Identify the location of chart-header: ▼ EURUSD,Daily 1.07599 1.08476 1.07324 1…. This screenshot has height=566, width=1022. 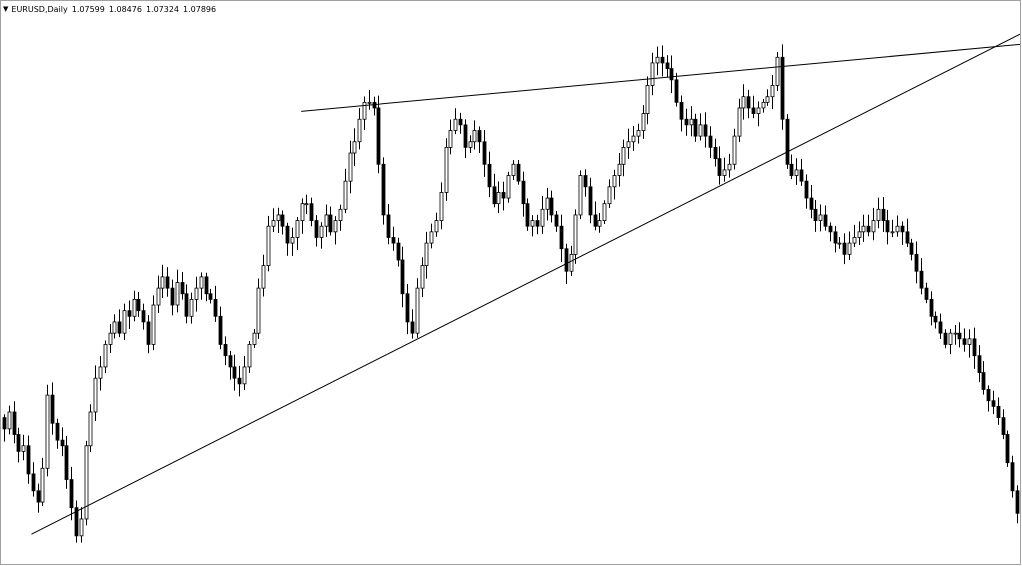
(109, 9).